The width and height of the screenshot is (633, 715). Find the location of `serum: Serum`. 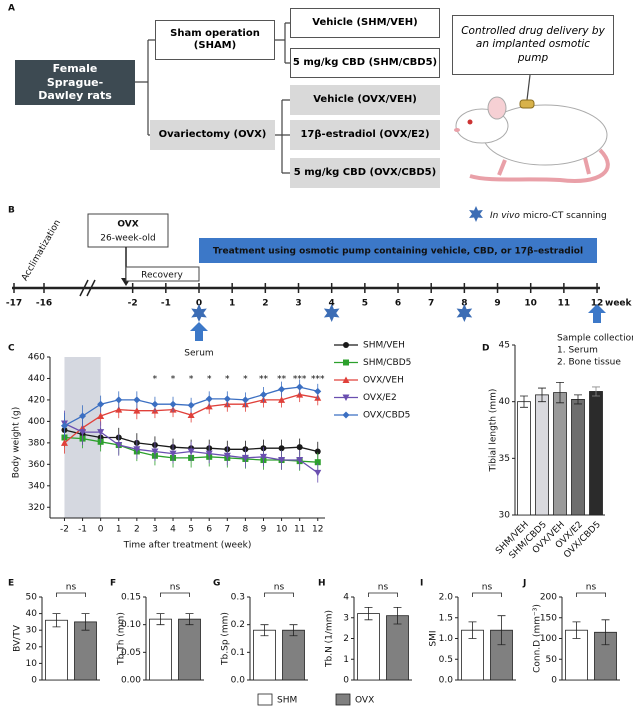

serum: Serum is located at coordinates (198, 354).